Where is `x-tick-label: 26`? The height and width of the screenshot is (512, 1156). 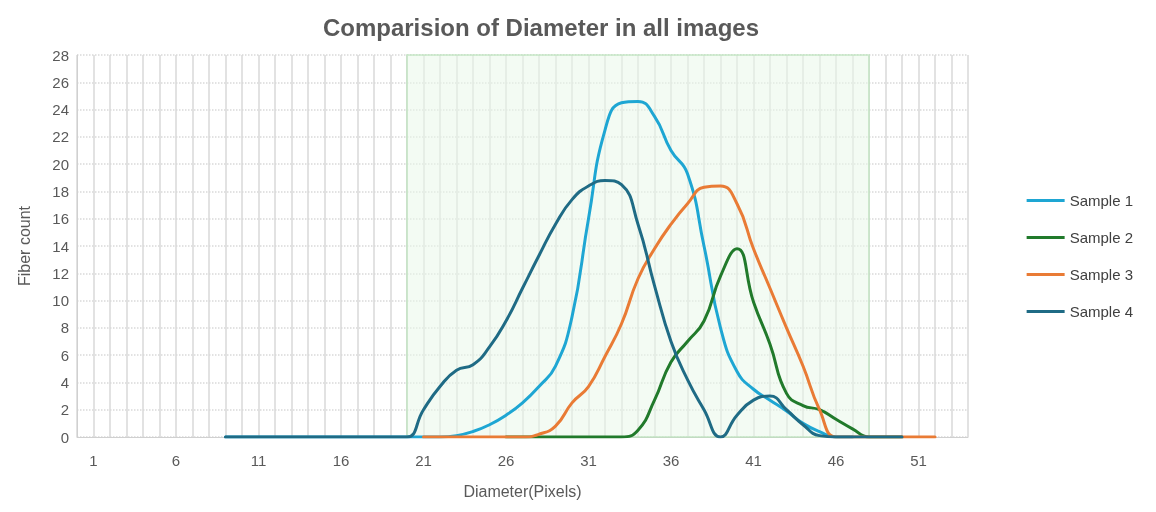 x-tick-label: 26 is located at coordinates (506, 460).